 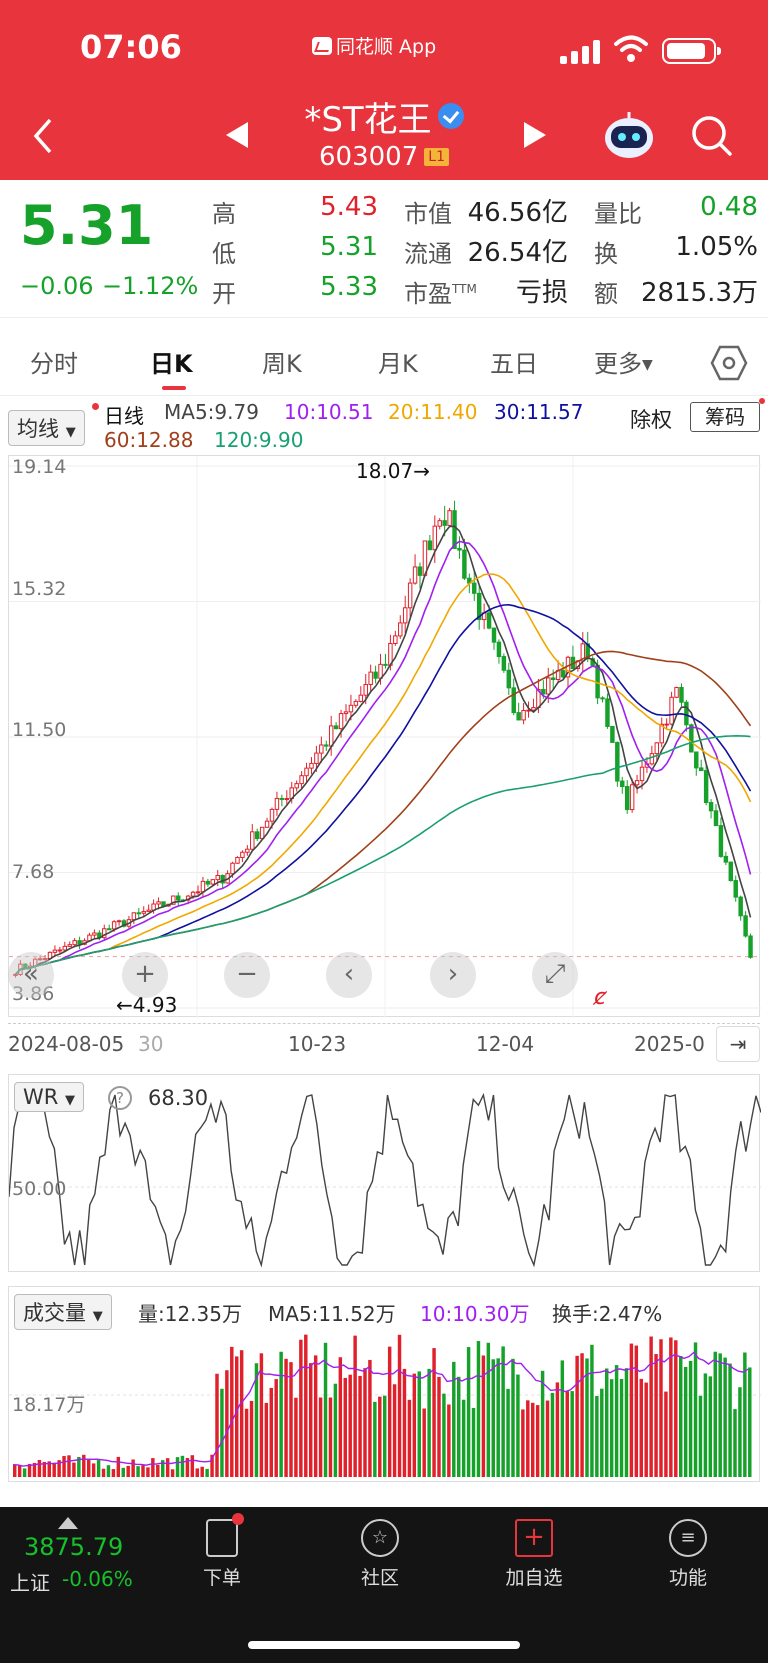 I want to click on order-button: 下单, so click(x=222, y=1551).